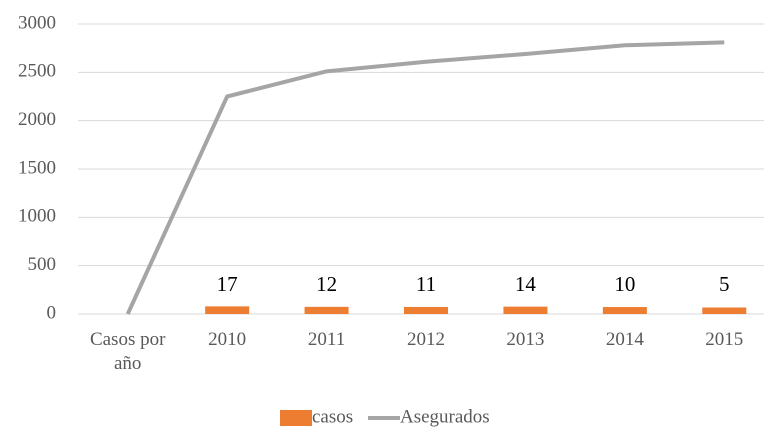 This screenshot has width=776, height=432. I want to click on y-tick-label: 3000, so click(37, 22).